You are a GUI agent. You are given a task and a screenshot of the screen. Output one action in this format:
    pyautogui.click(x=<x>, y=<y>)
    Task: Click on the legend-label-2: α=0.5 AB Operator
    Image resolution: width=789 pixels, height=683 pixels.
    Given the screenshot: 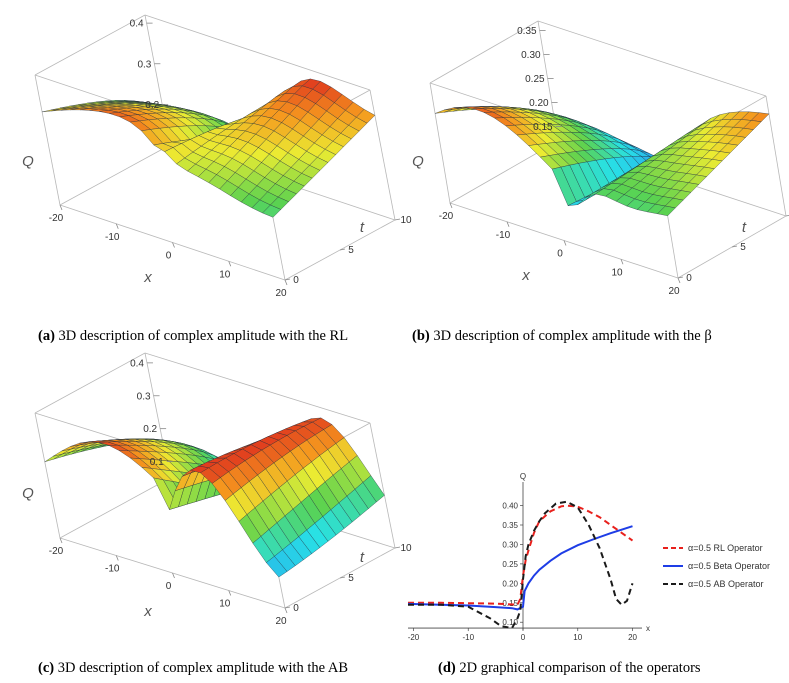 What is the action you would take?
    pyautogui.click(x=726, y=584)
    